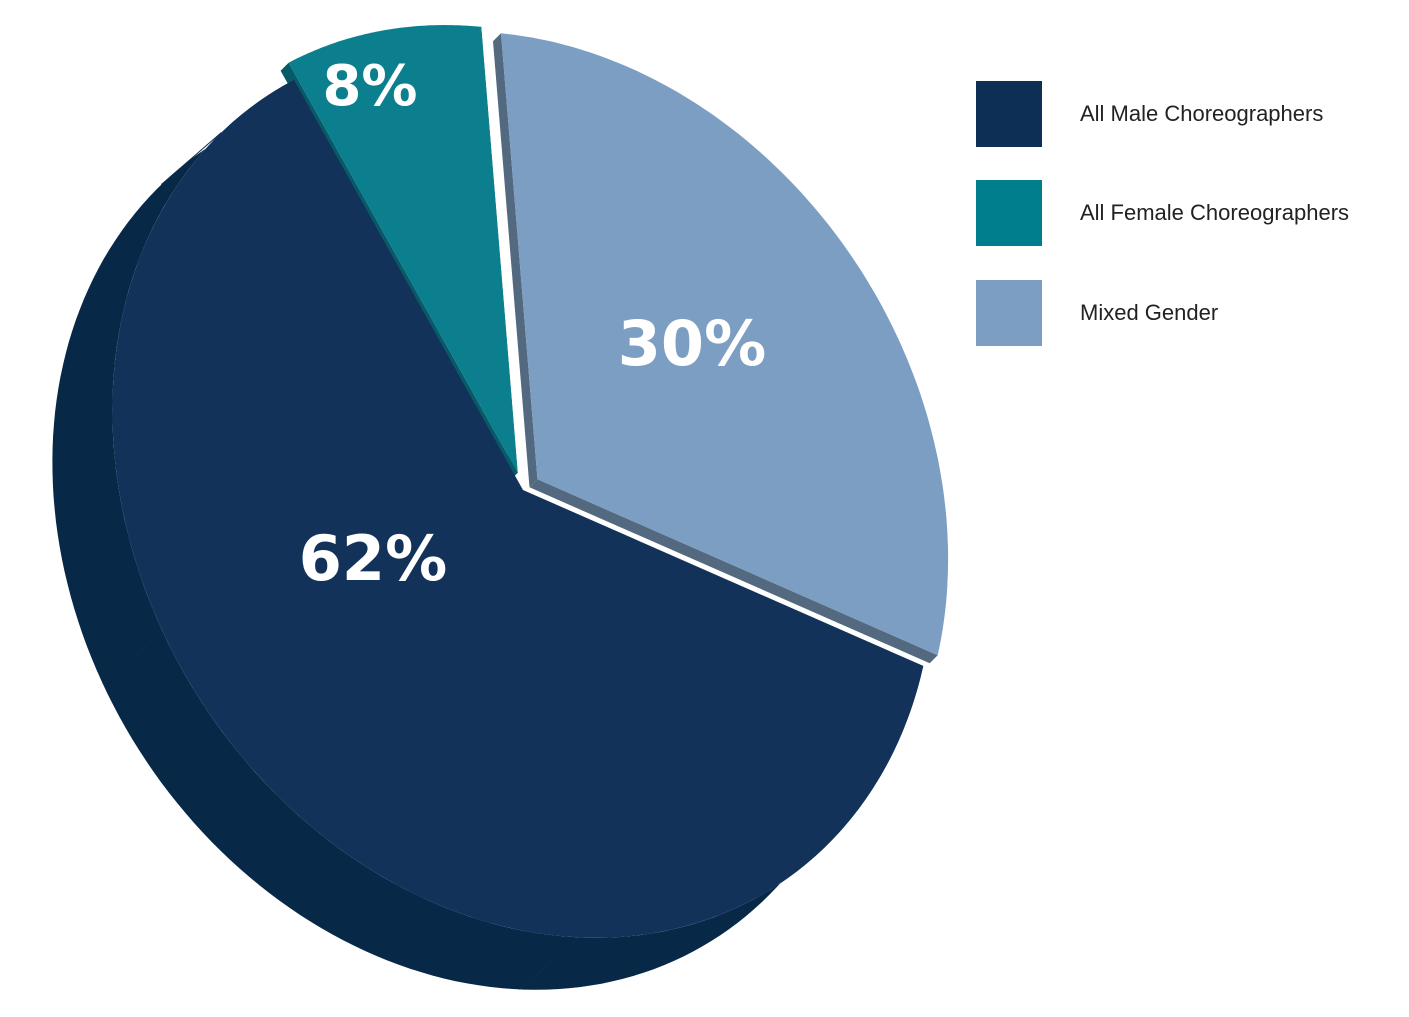 Image resolution: width=1409 pixels, height=1017 pixels. I want to click on legend-swatch-male, so click(1009, 114).